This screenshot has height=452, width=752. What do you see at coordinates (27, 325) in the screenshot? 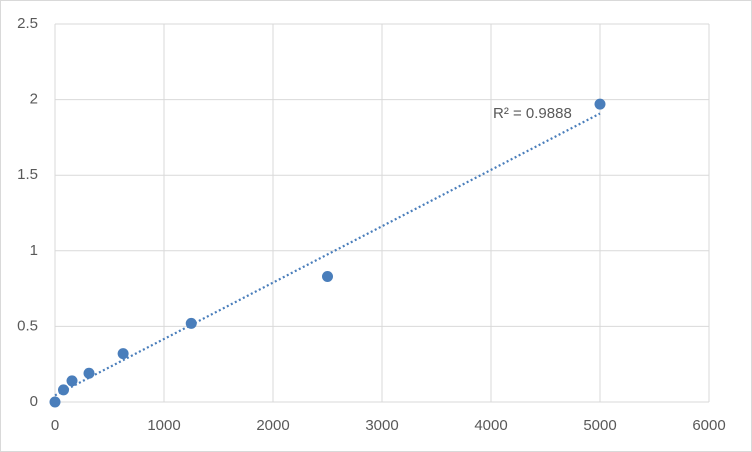
I see `y-tick-label: 0.5` at bounding box center [27, 325].